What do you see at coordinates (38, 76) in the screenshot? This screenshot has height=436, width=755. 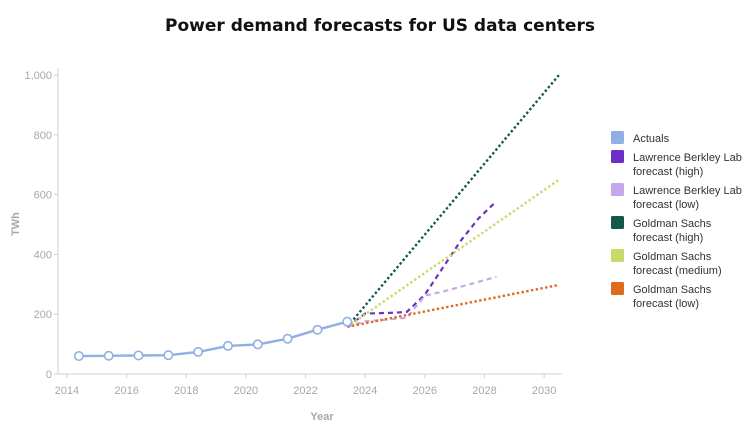 I see `y-tick-label: 1,000` at bounding box center [38, 76].